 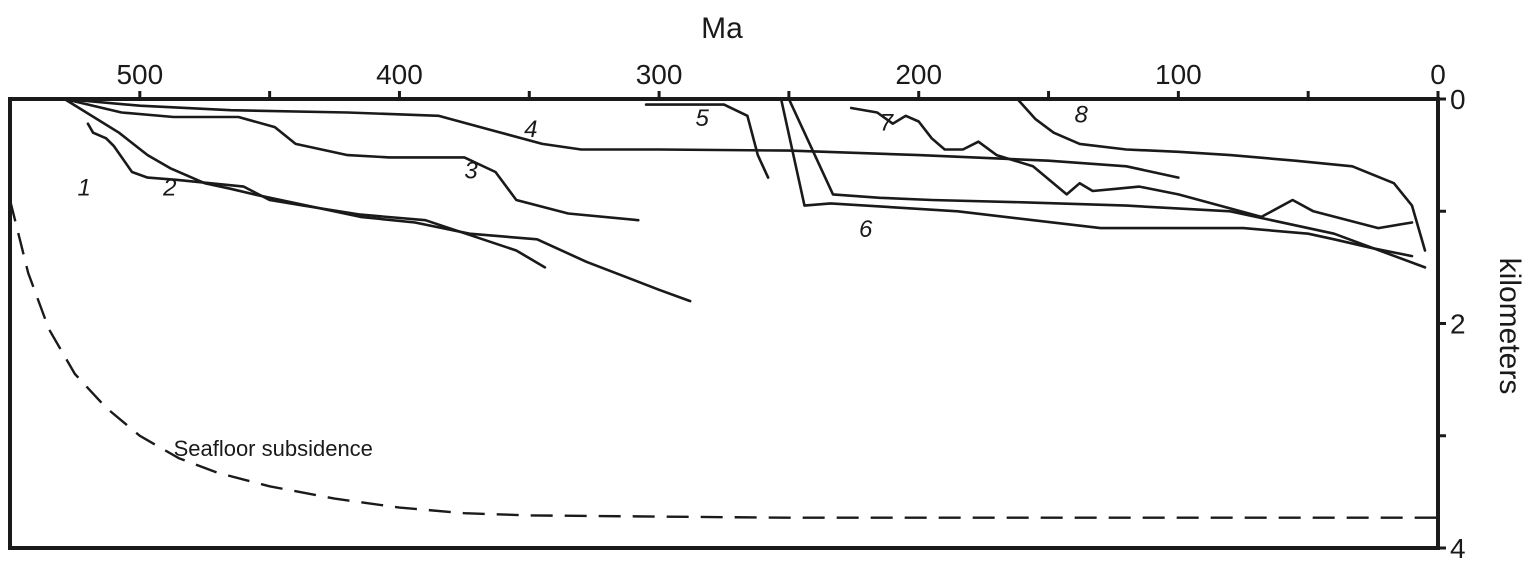 I want to click on series-label-5: 5, so click(x=702, y=118).